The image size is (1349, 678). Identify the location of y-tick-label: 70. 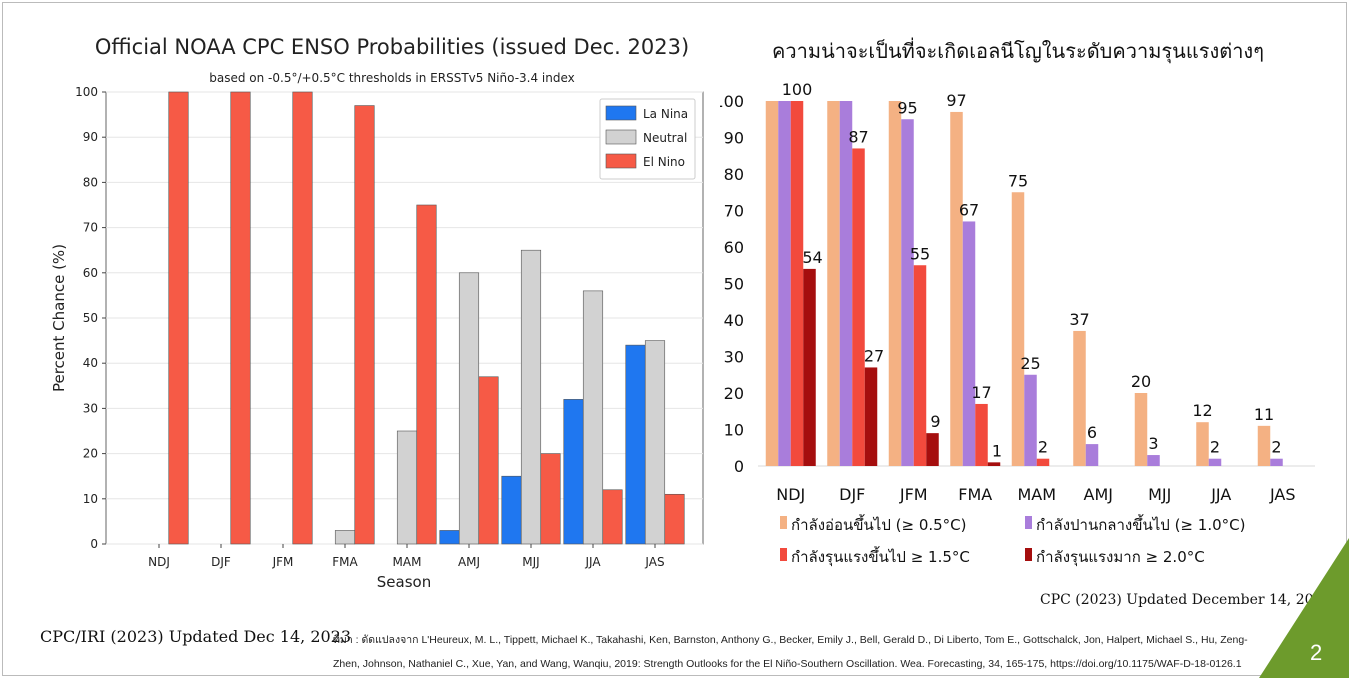
(734, 211).